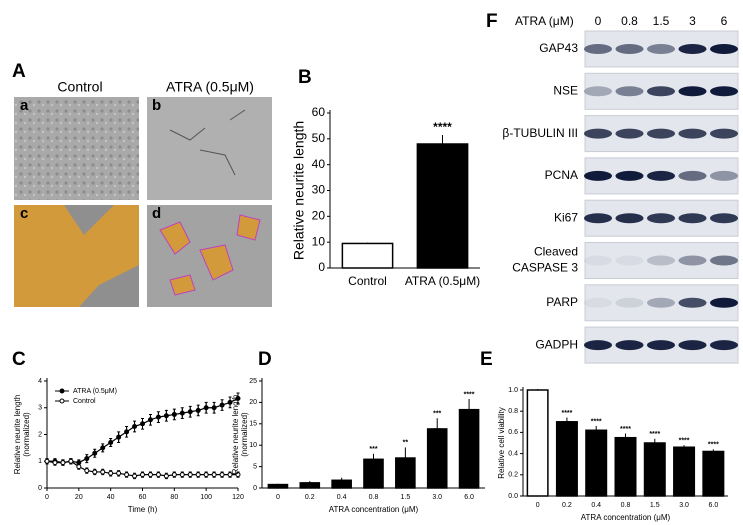 Image resolution: width=743 pixels, height=525 pixels. I want to click on image-letter: c, so click(24, 213).